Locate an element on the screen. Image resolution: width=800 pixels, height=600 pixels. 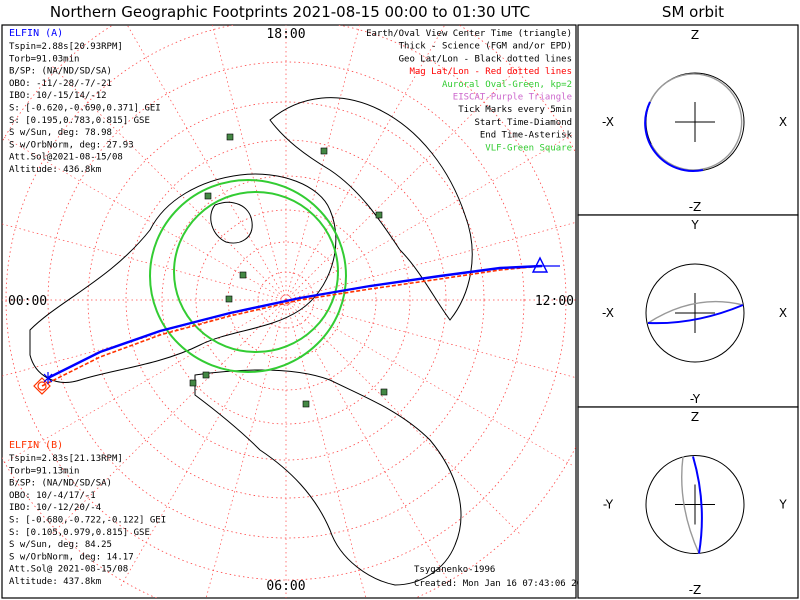
lat-ring is located at coordinates (286, 300).